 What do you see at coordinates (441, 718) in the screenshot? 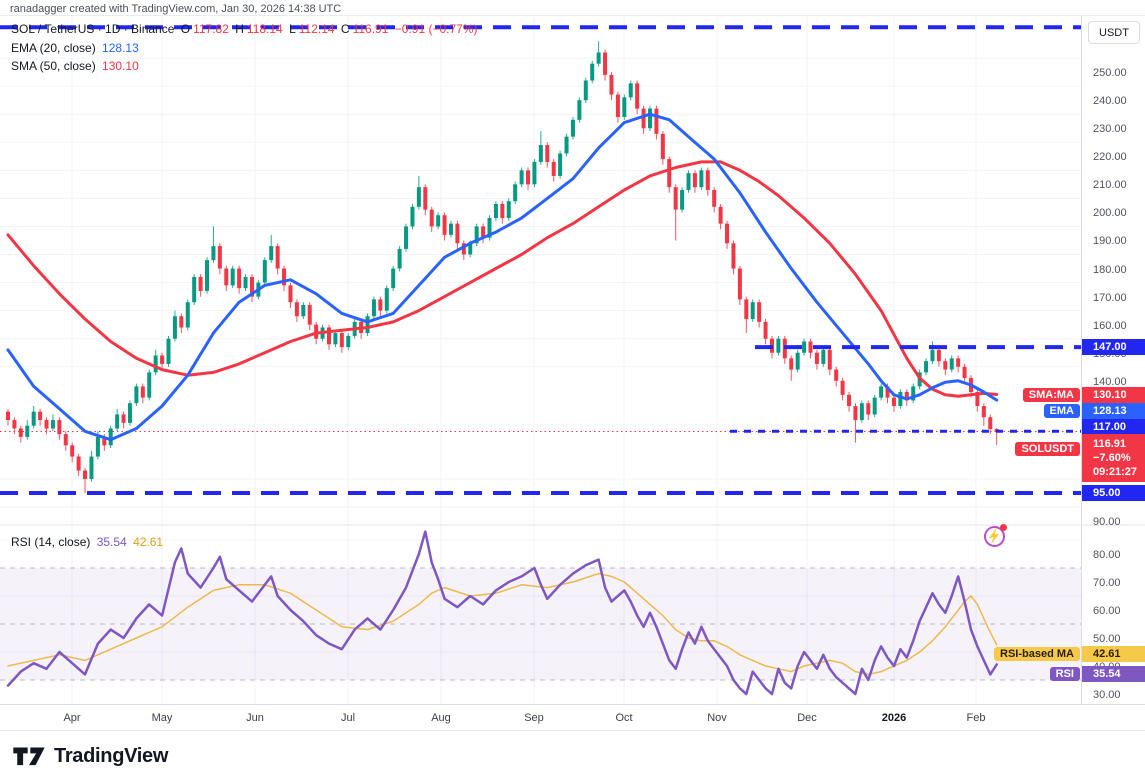
I see `month-label: Aug` at bounding box center [441, 718].